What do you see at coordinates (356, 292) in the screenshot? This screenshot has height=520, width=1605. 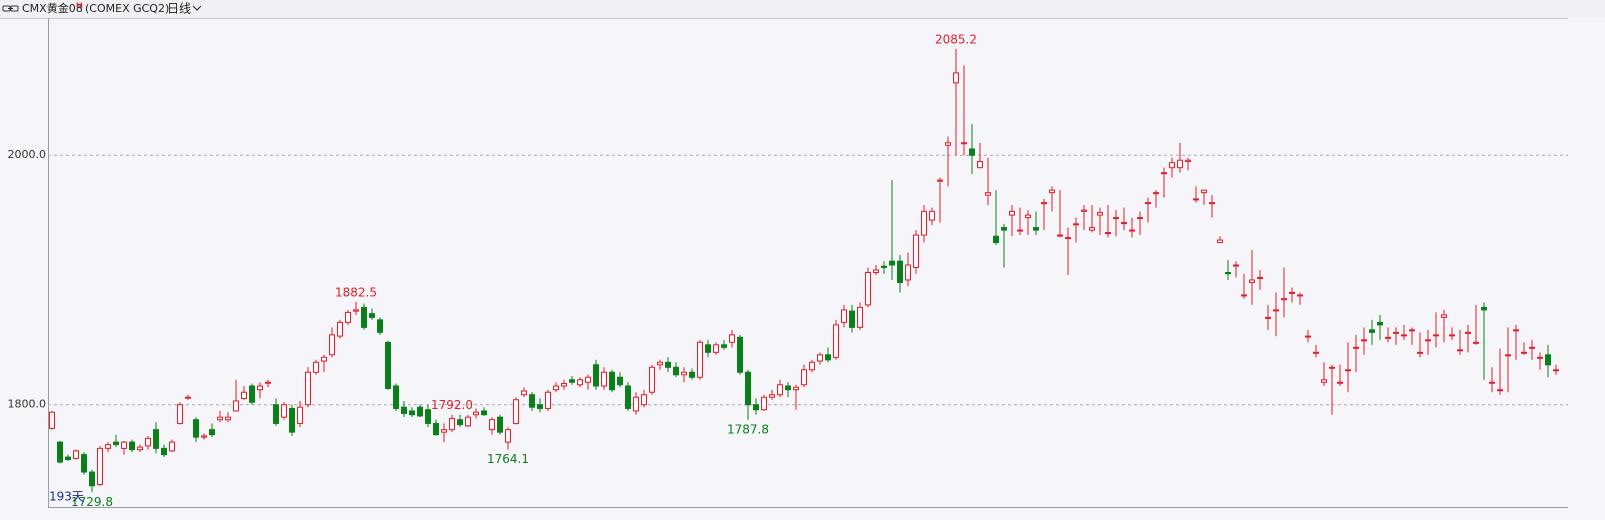 I see `extreme-label: 1882.5` at bounding box center [356, 292].